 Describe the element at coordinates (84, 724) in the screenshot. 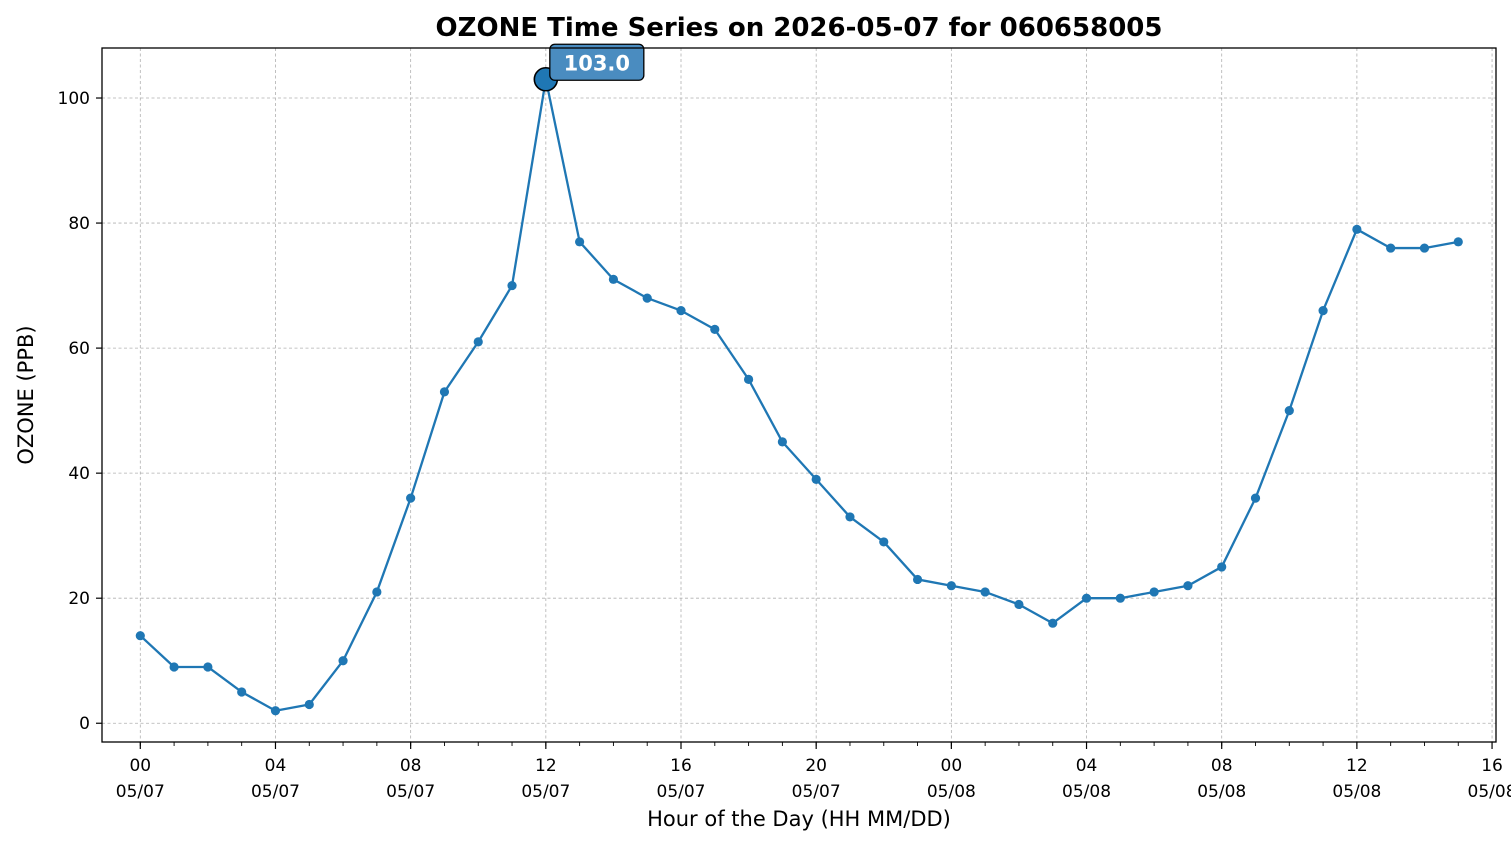

I see `y-tick-label: 0` at that location.